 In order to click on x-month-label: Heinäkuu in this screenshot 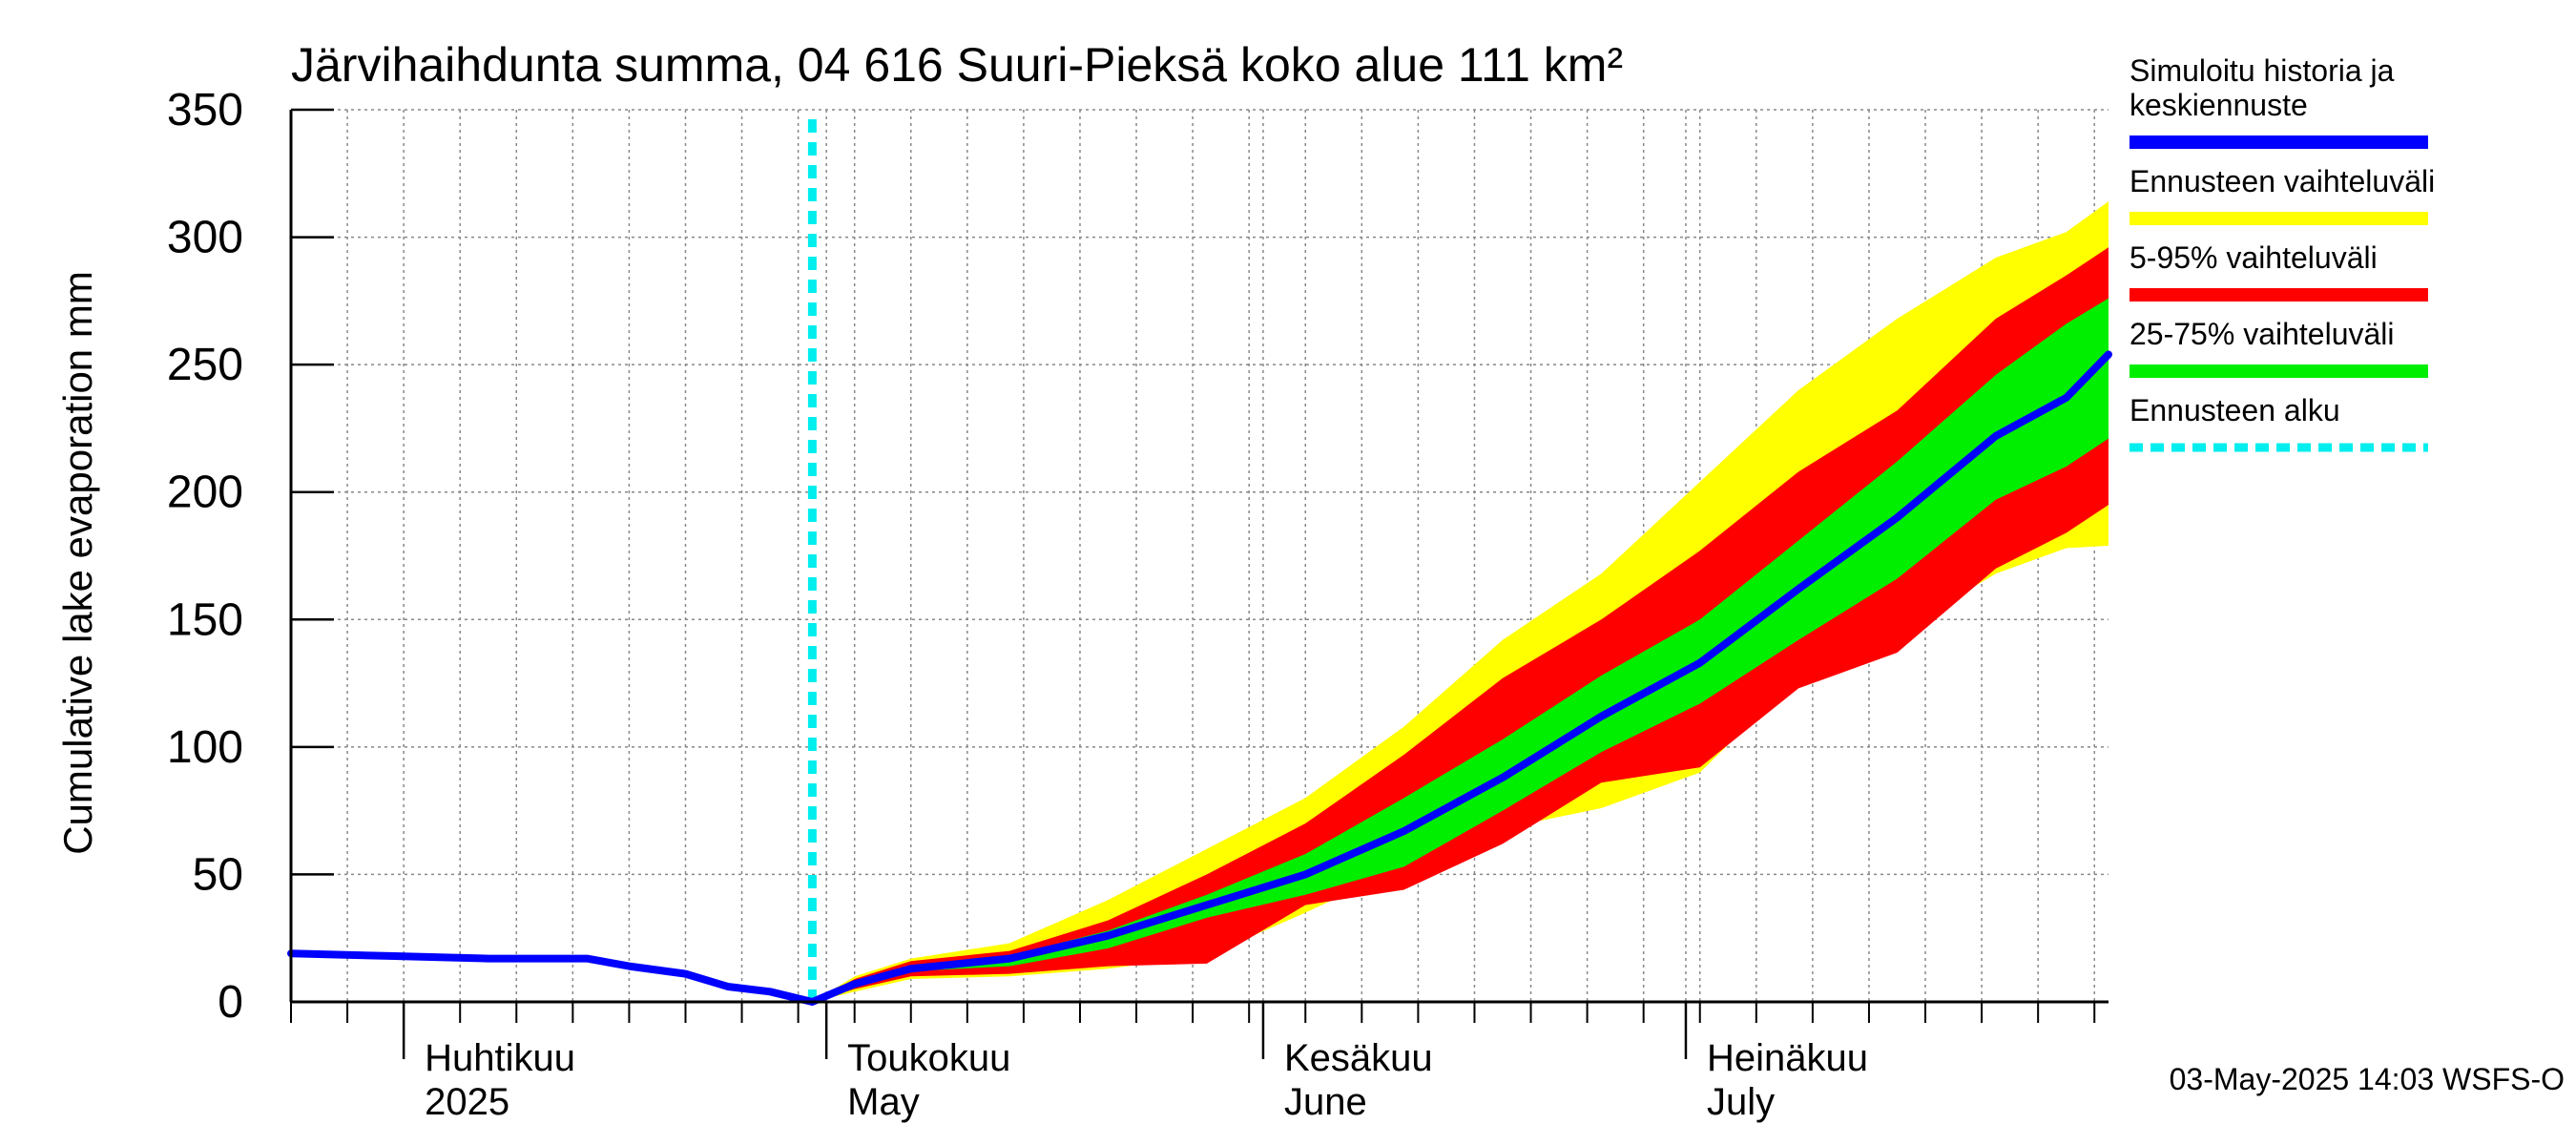, I will do `click(1787, 1058)`.